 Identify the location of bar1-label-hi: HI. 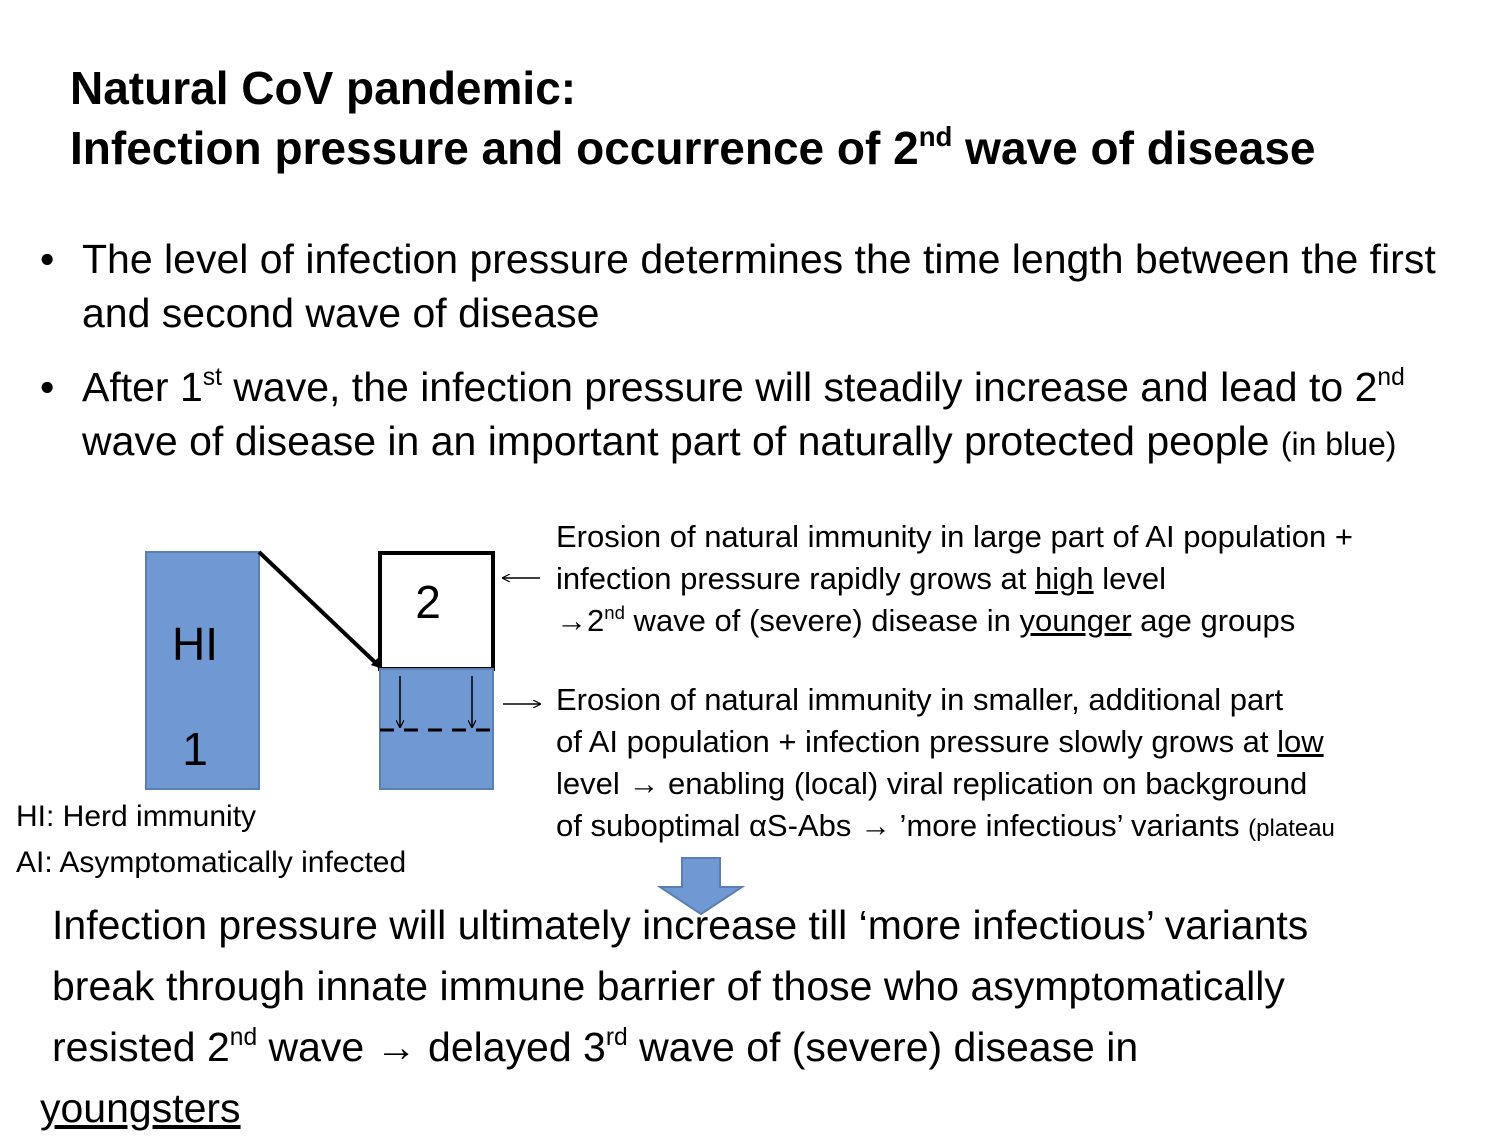
(195, 644).